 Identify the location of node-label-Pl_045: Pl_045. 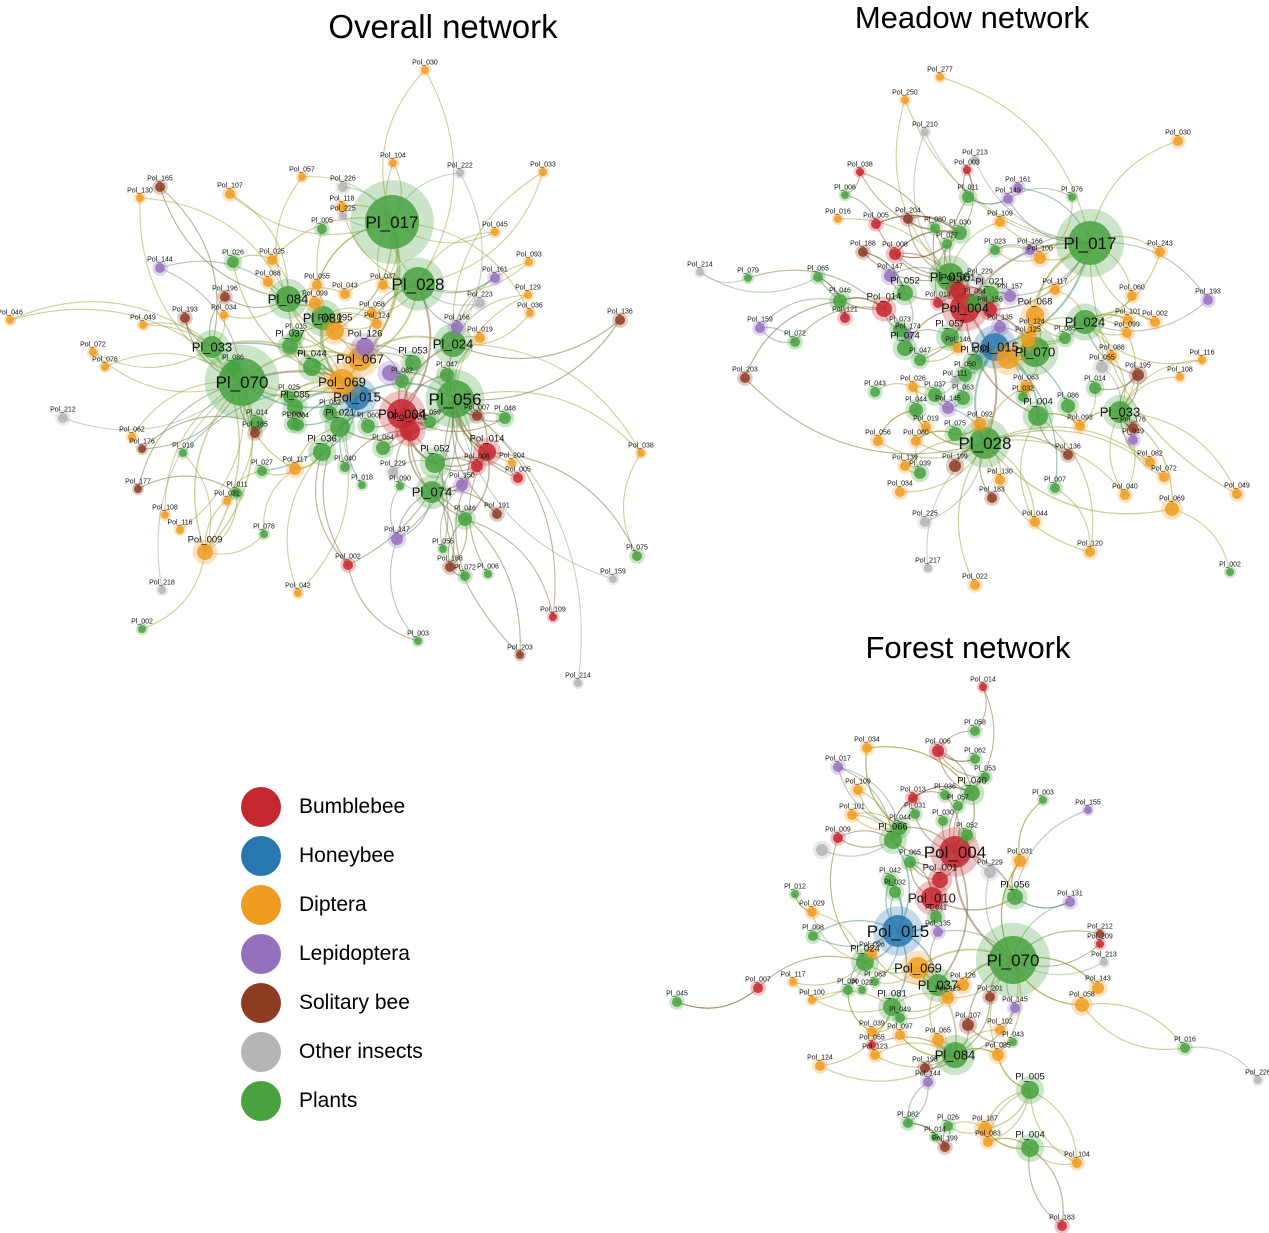
(677, 994).